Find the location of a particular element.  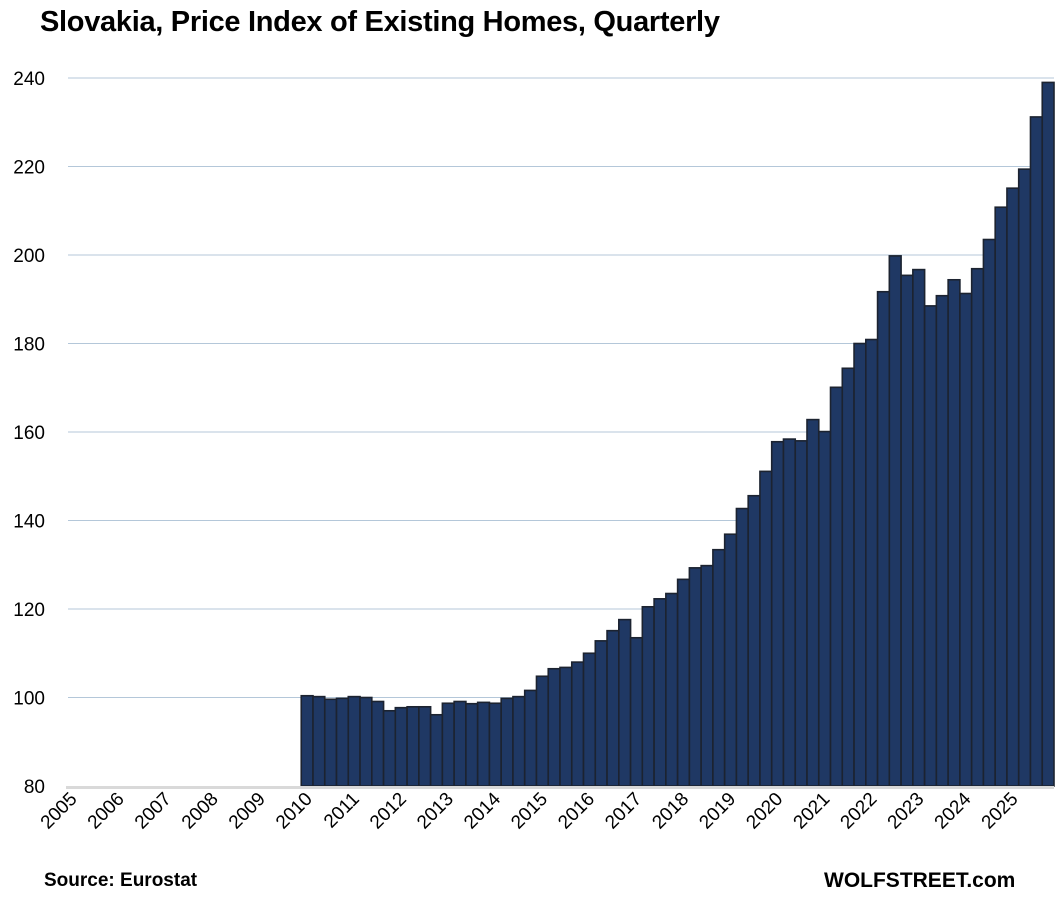

bar-2013-q4: 2013 Q4: 98.9 is located at coordinates (483, 744).